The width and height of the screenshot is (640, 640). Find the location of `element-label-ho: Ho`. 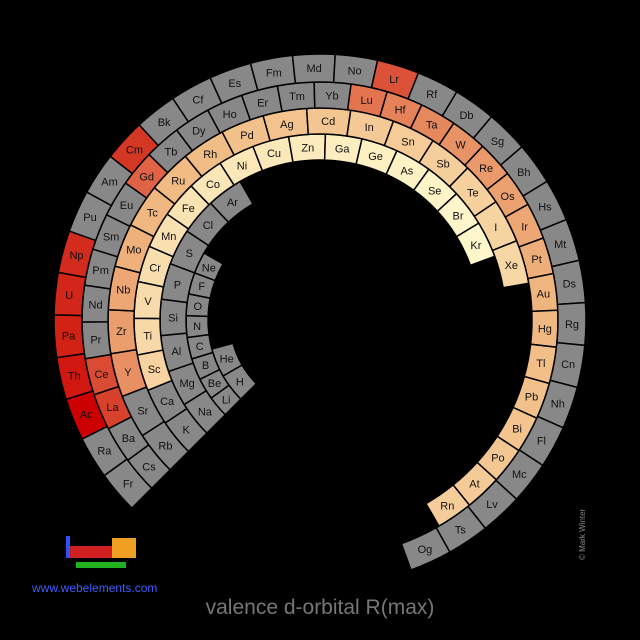

element-label-ho: Ho is located at coordinates (230, 115).